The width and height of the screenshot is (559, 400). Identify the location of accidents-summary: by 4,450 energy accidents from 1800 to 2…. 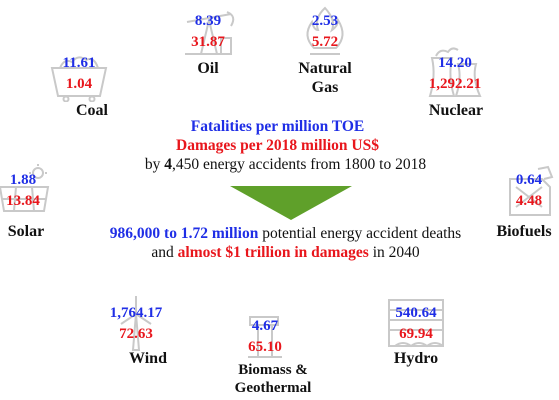
(282, 165).